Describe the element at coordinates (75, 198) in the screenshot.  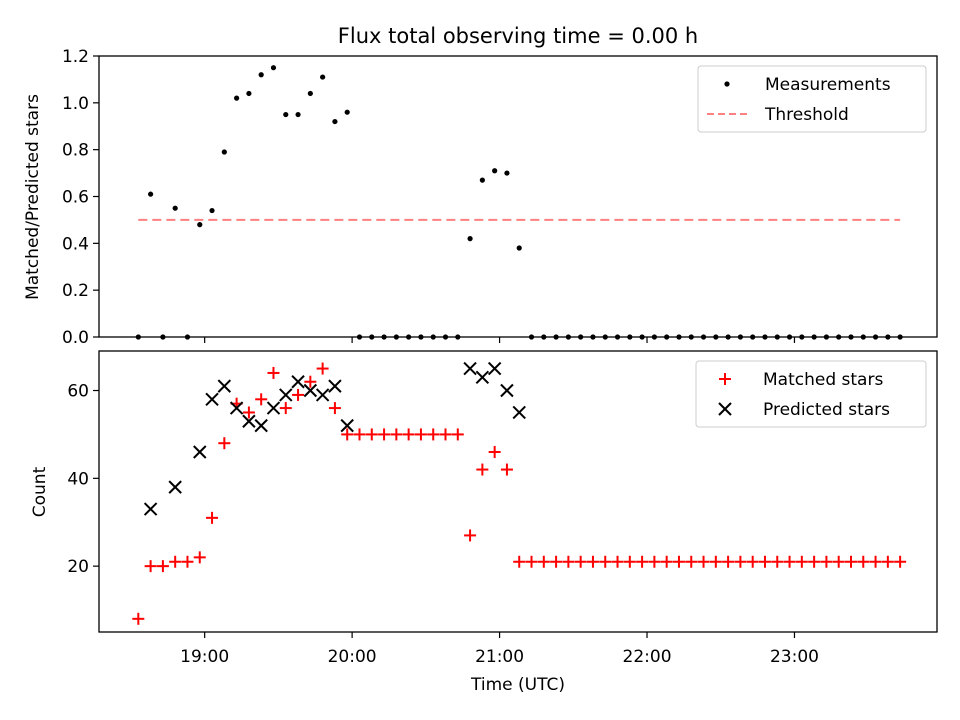
I see `top-y-tick-label: 0.6` at that location.